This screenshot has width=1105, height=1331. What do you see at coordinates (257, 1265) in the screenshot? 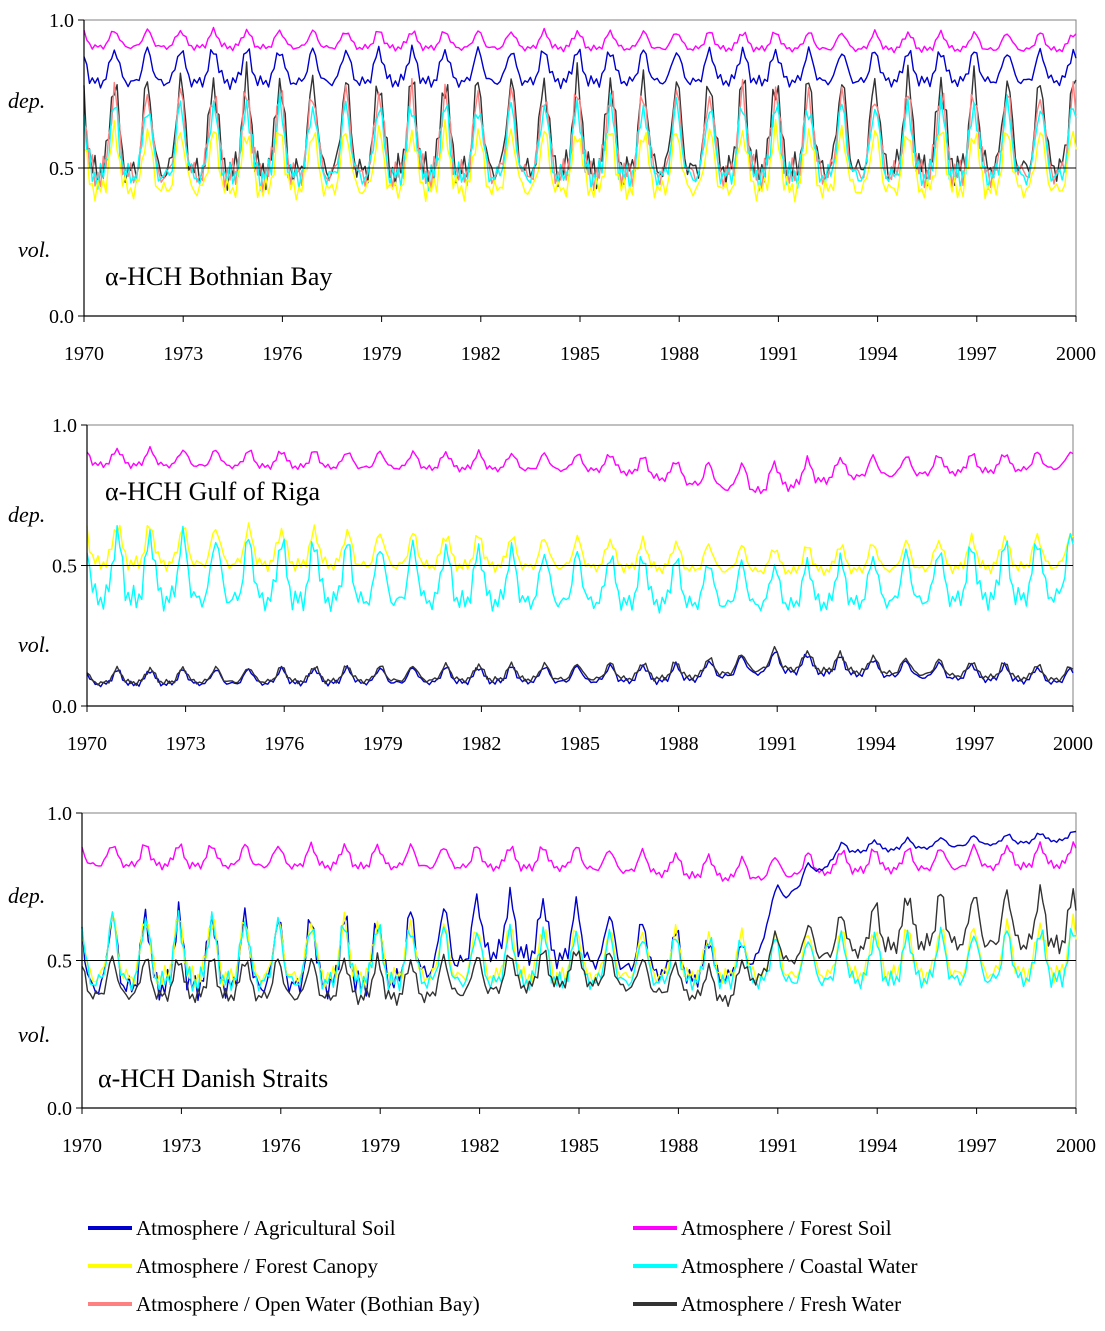
I see `legend-label-forest-canopy: Atmosphere / Forest Canopy` at bounding box center [257, 1265].